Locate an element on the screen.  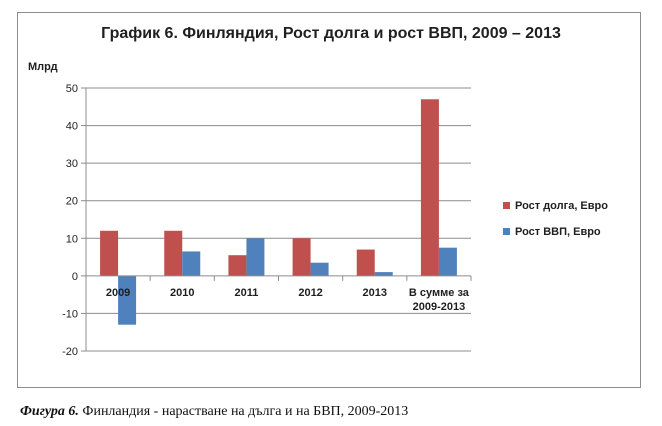
y-tick-label: -20 is located at coordinates (70, 352).